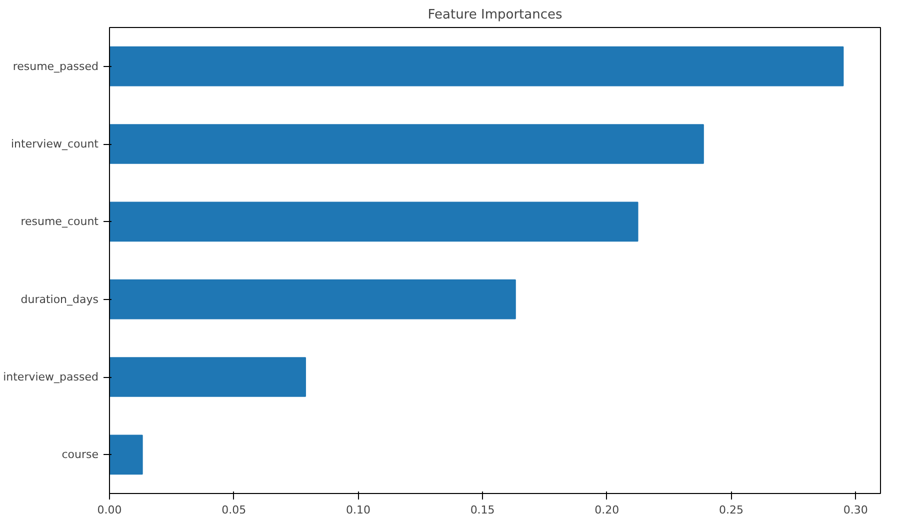 This screenshot has height=526, width=910. I want to click on x-tick-label: 0.10, so click(358, 510).